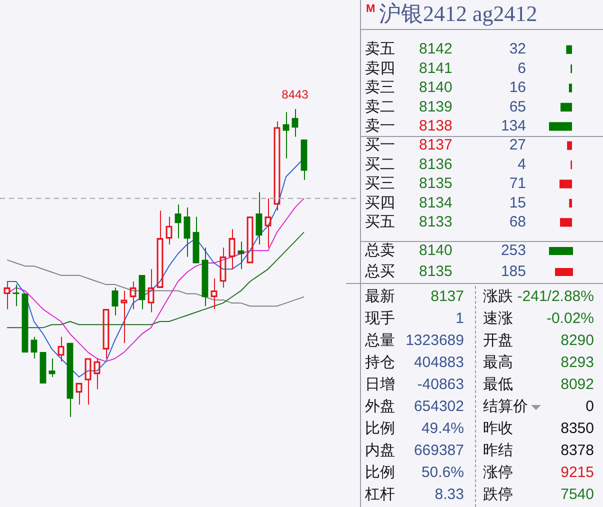 This screenshot has height=507, width=603. What do you see at coordinates (522, 68) in the screenshot?
I see `data-label: 6` at bounding box center [522, 68].